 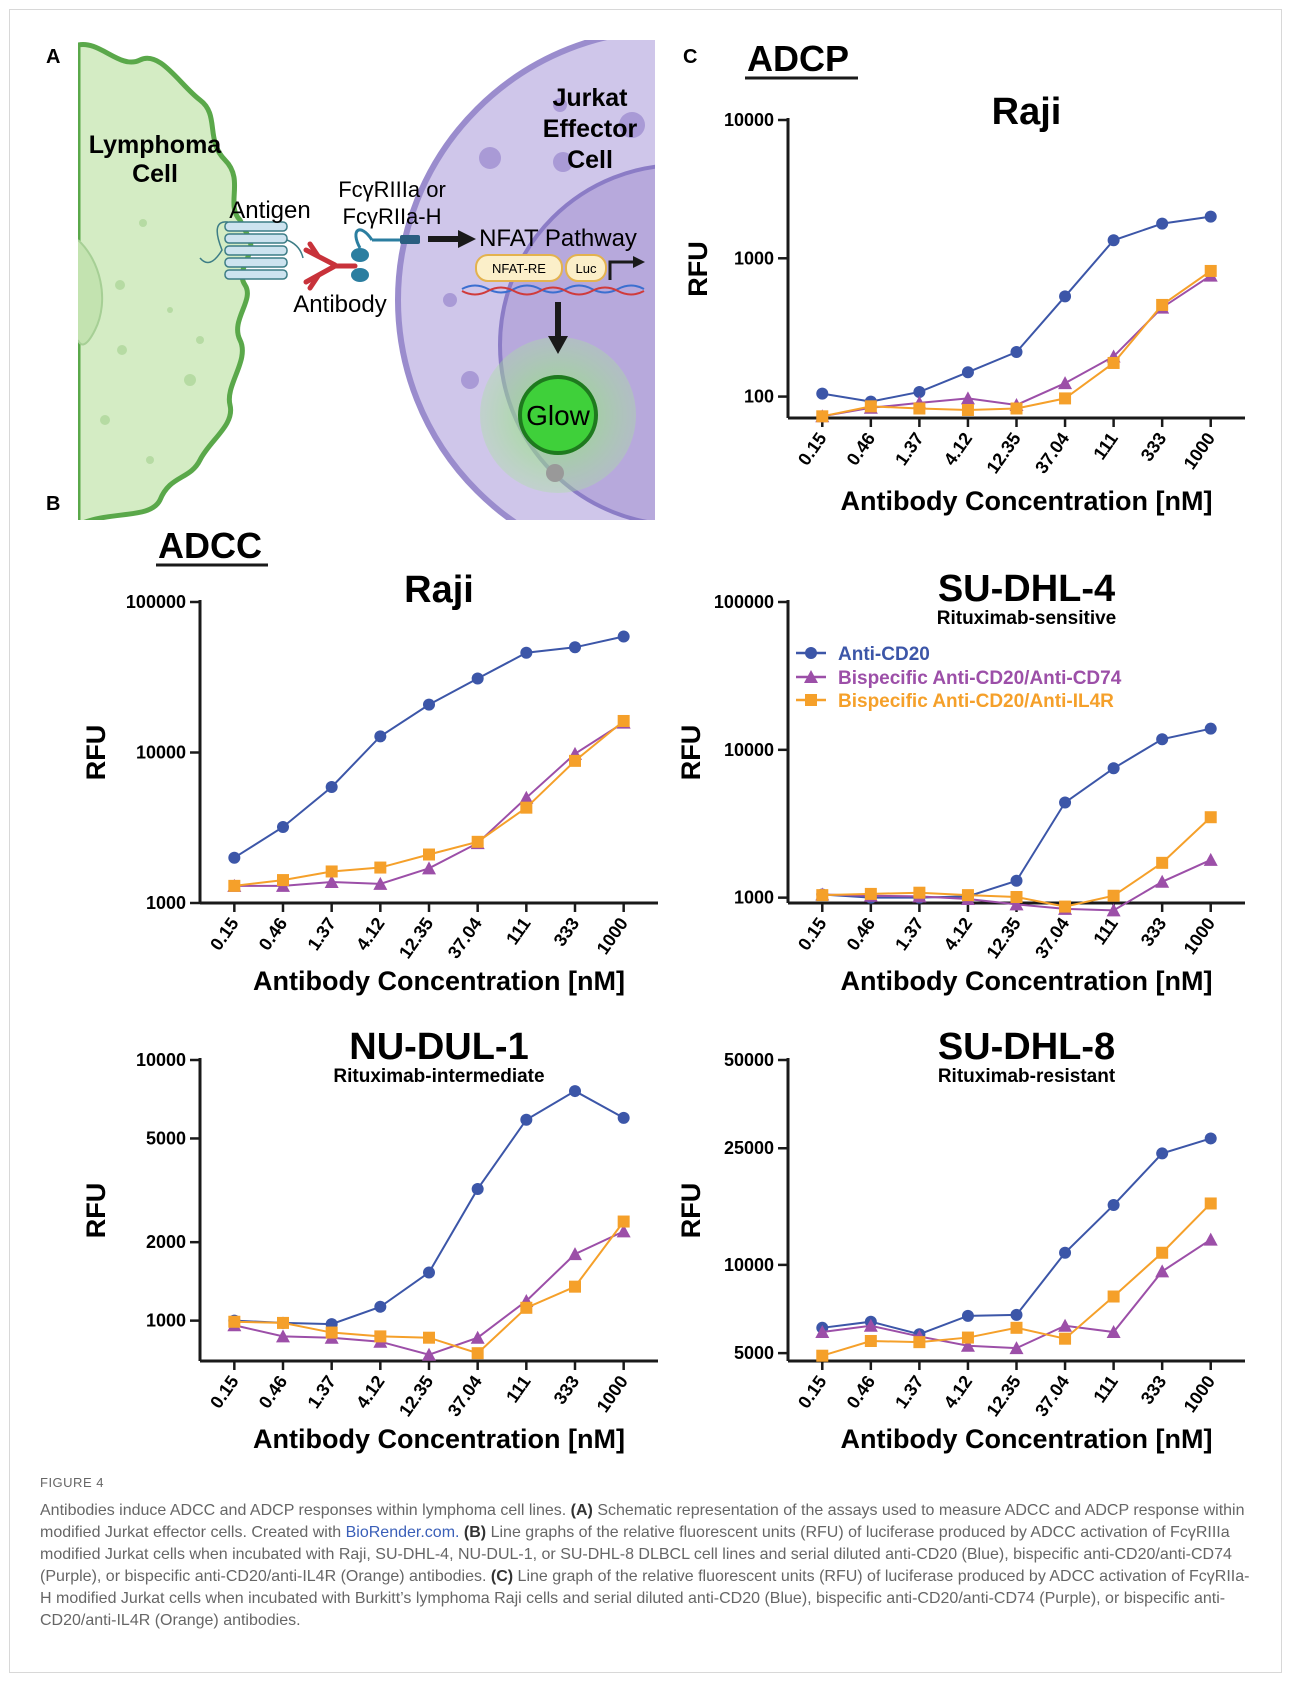 What do you see at coordinates (402, 1532) in the screenshot?
I see `biorender-link: BioRender.com.` at bounding box center [402, 1532].